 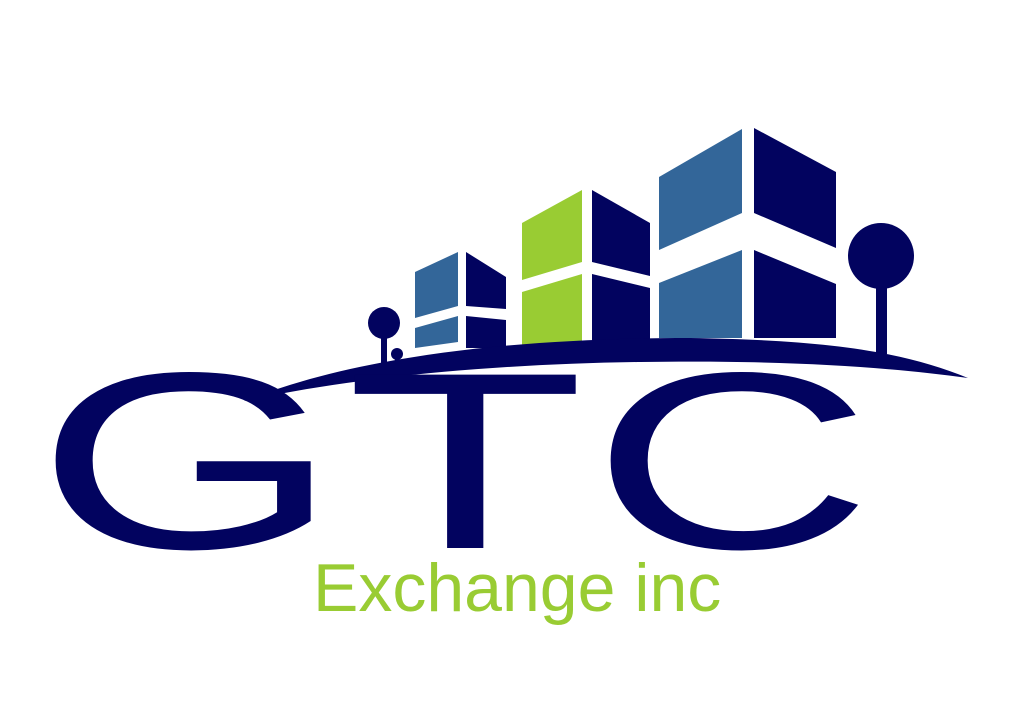 I want to click on tree-icon-small, so click(x=384, y=338).